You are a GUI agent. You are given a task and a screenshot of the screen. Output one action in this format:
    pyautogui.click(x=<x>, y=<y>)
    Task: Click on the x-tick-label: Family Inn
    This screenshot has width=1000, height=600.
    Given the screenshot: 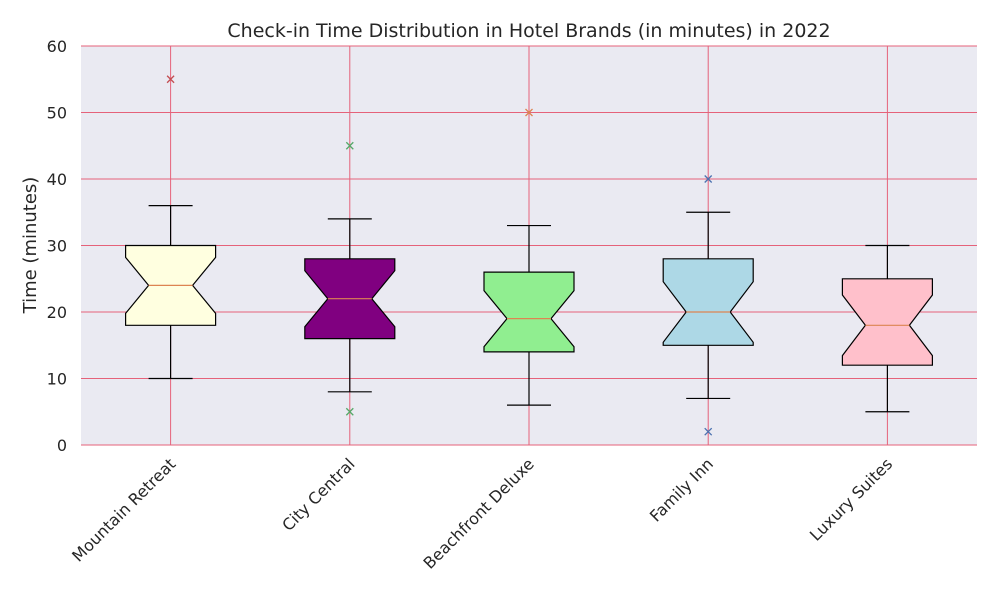 What is the action you would take?
    pyautogui.click(x=681, y=489)
    